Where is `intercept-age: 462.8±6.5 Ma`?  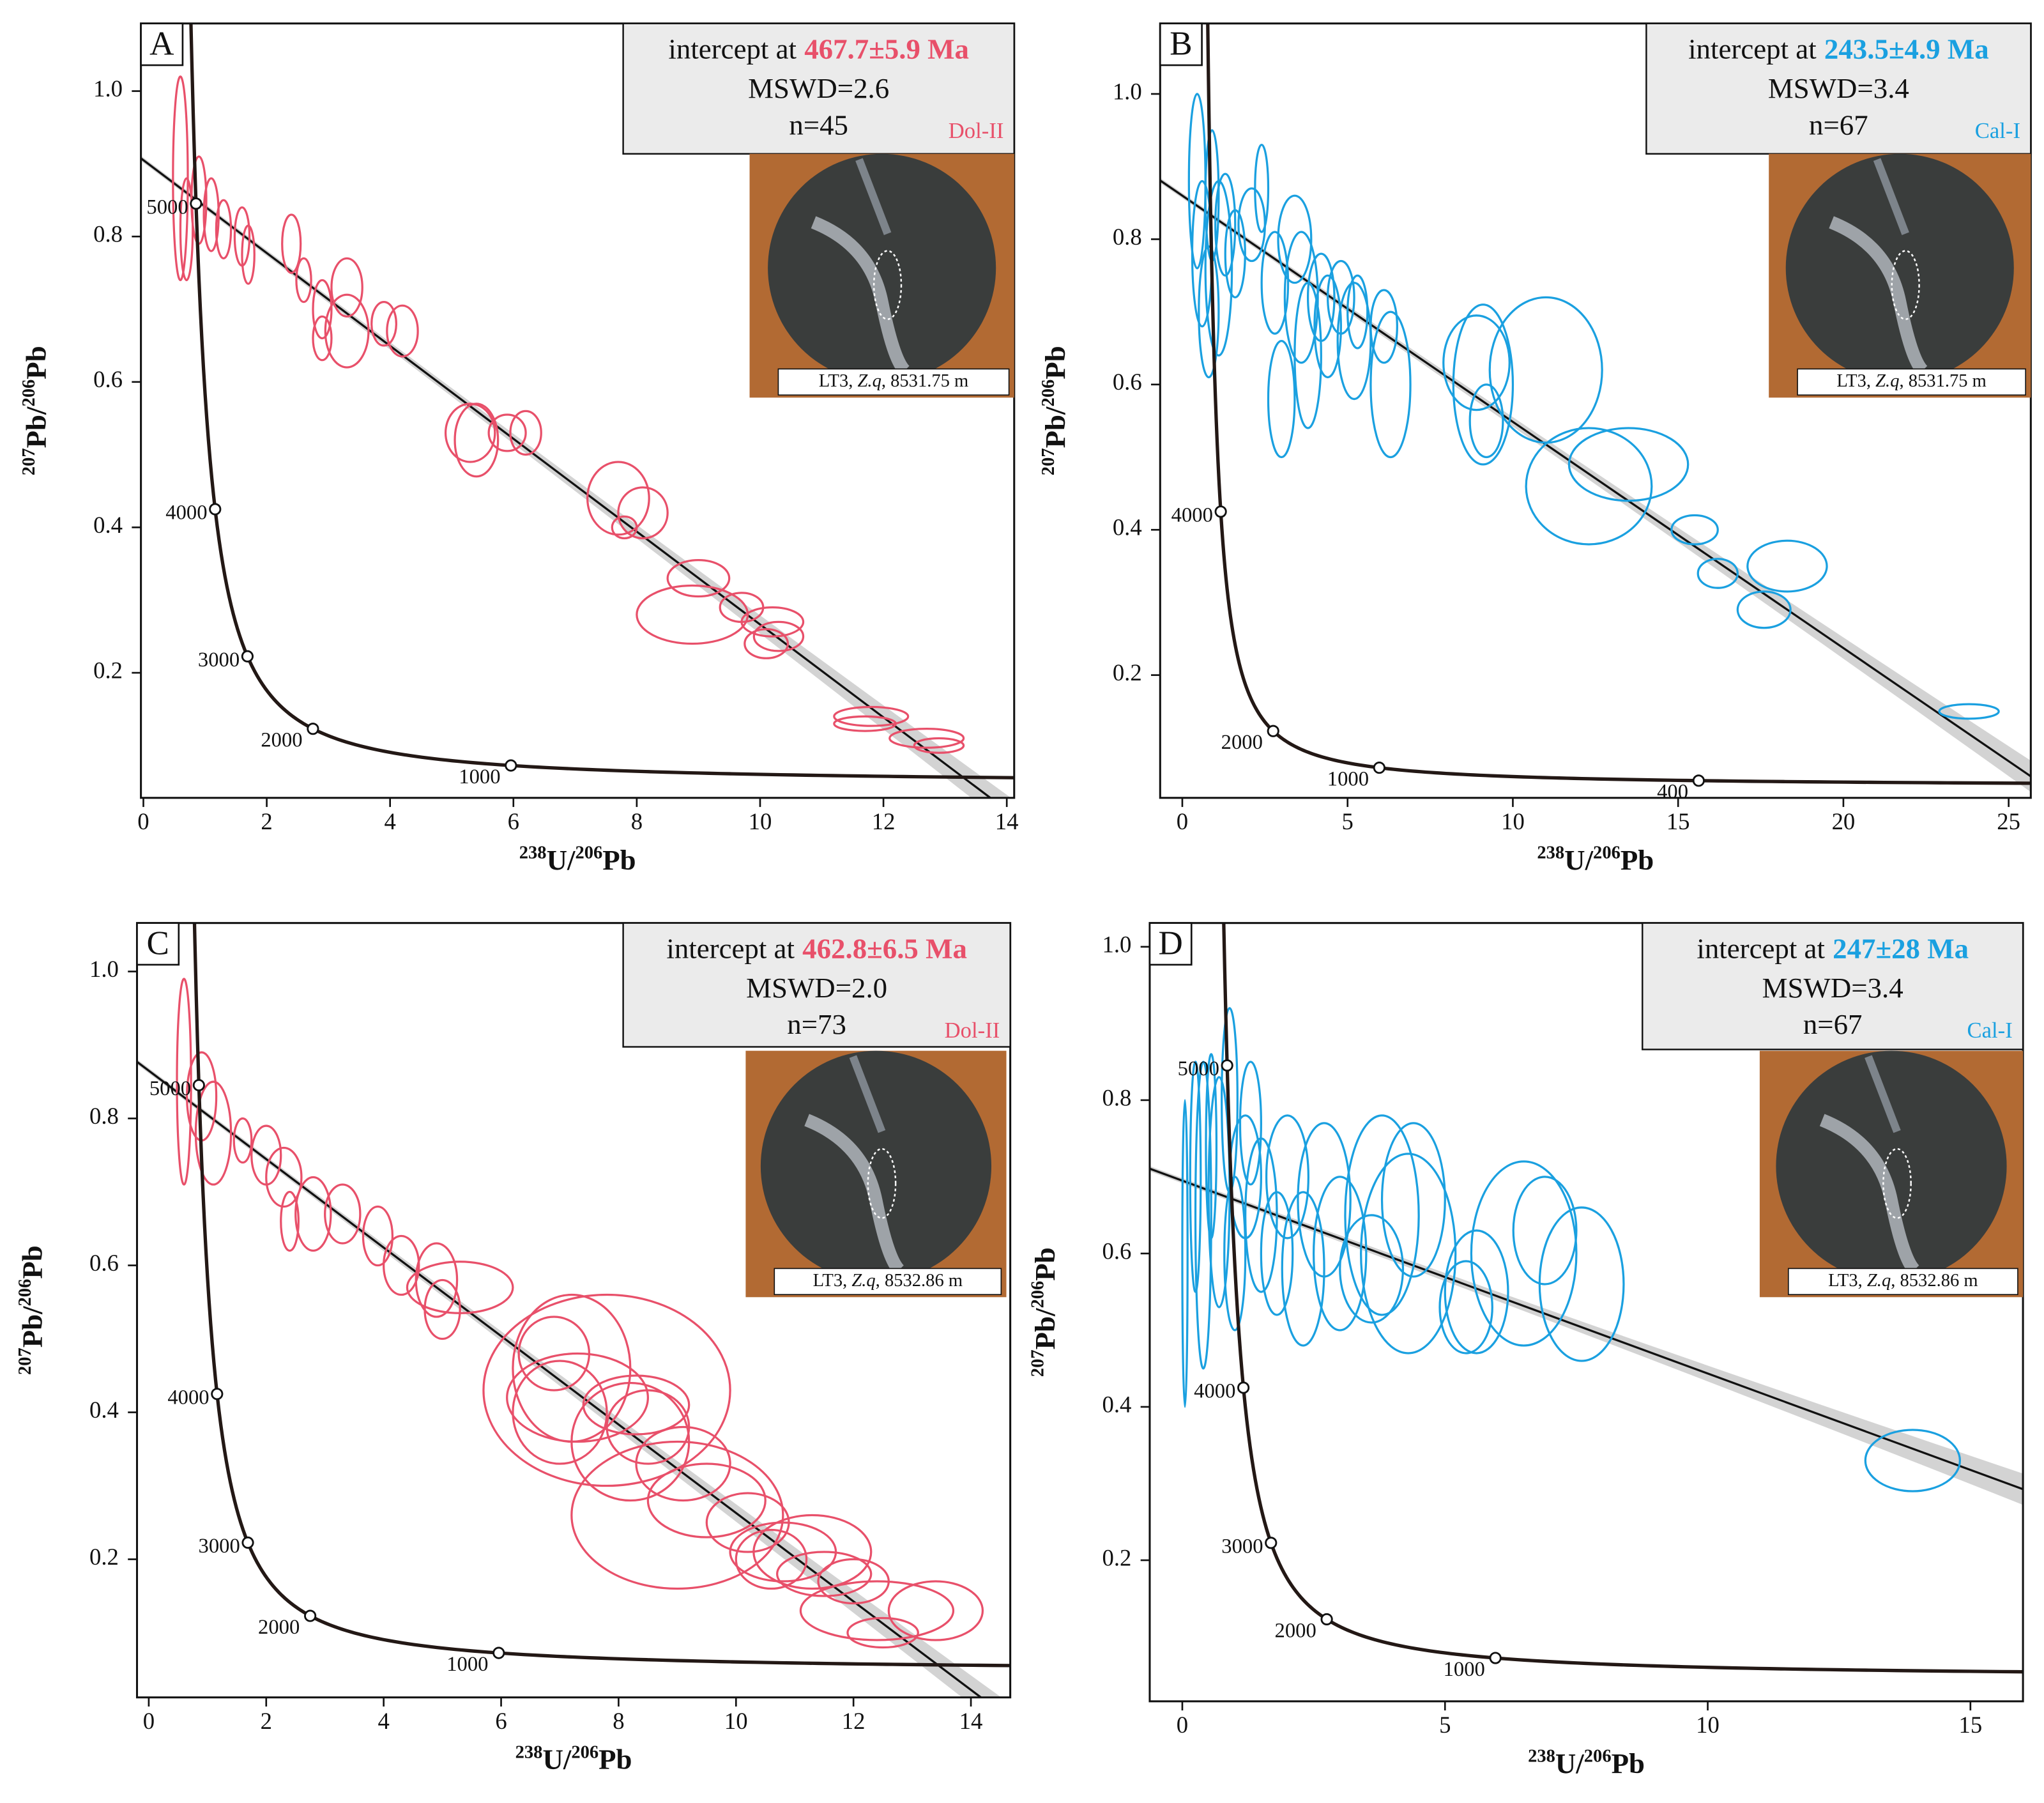
intercept-age: 462.8±6.5 Ma is located at coordinates (884, 949).